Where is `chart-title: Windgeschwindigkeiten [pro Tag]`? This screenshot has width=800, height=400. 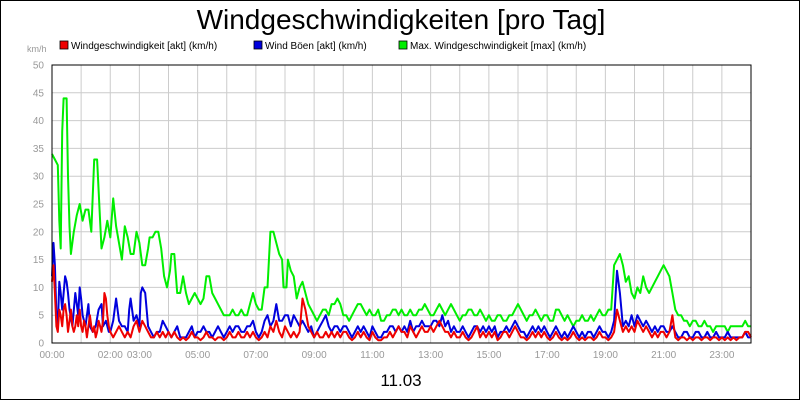
chart-title: Windgeschwindigkeiten [pro Tag] is located at coordinates (401, 19).